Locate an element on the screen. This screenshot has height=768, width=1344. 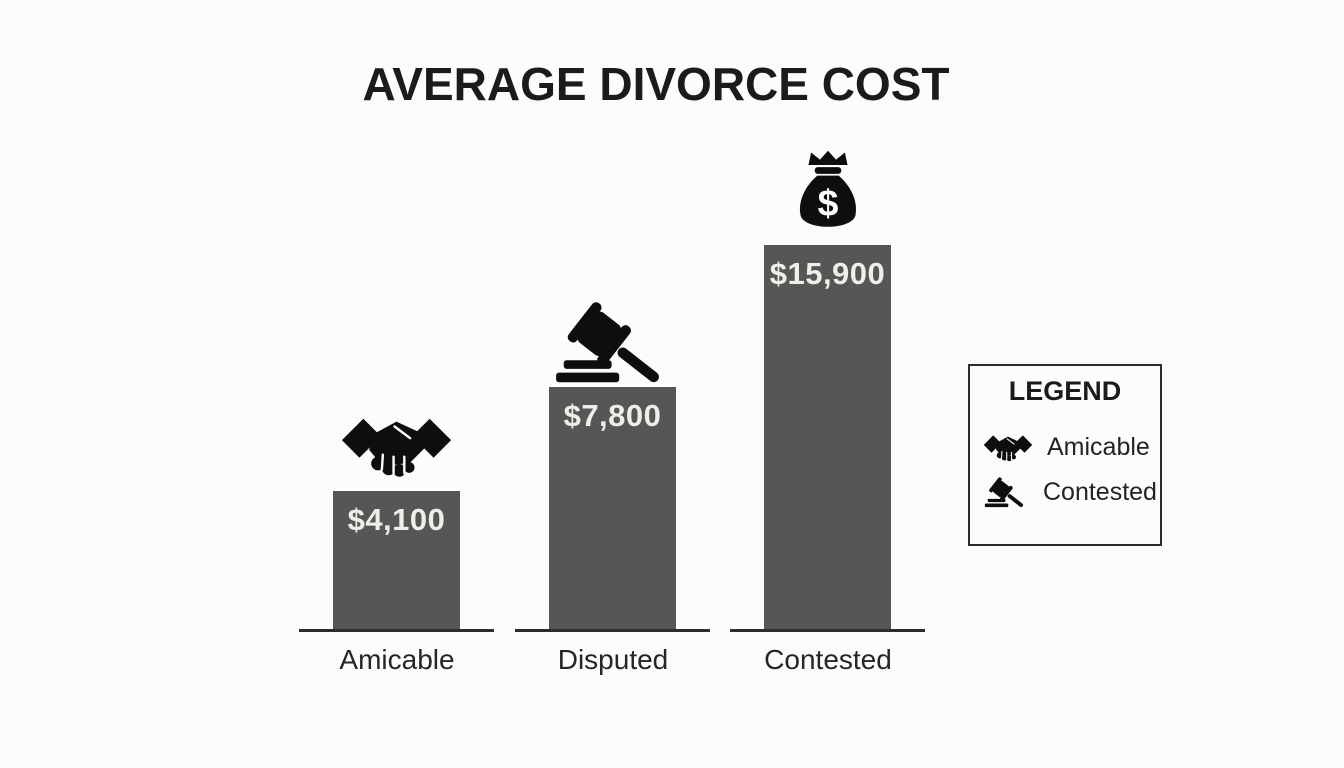
bar-amicable: $4,100 is located at coordinates (396, 560).